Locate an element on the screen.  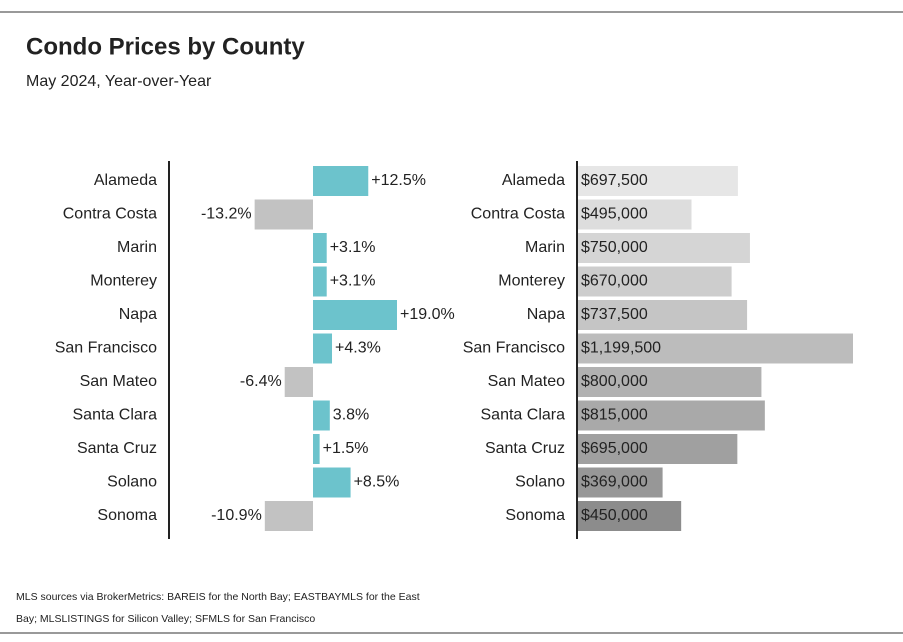
value-label: $815,000 is located at coordinates (614, 415).